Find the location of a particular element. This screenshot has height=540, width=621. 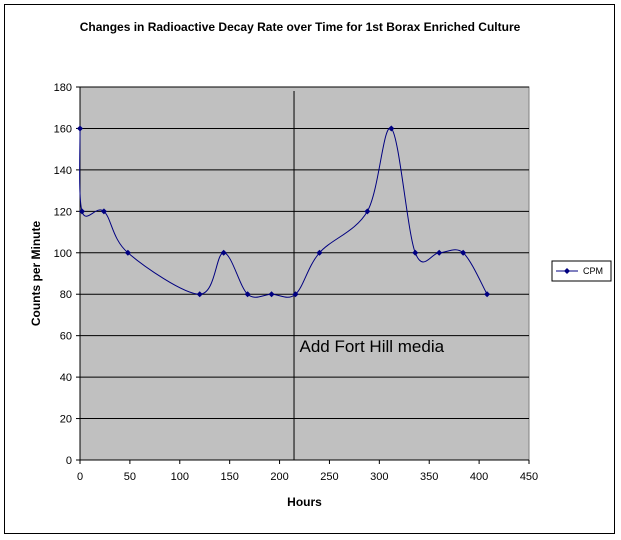

y-tick-label-20: 20 is located at coordinates (66, 420).